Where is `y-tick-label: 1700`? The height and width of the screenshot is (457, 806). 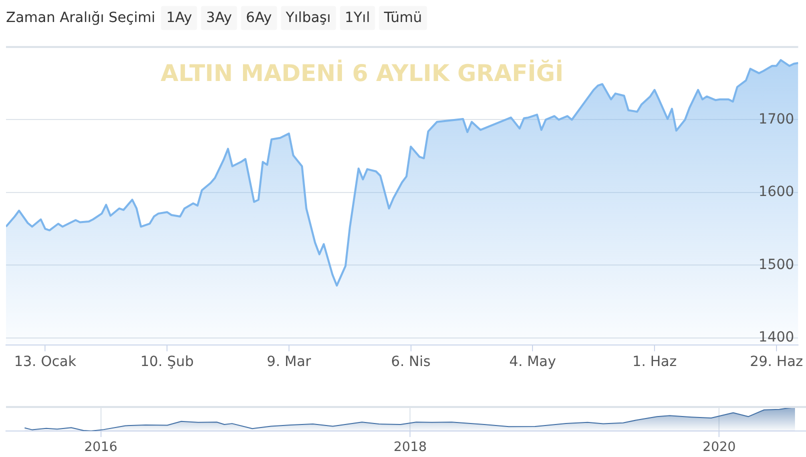
y-tick-label: 1700 is located at coordinates (776, 119).